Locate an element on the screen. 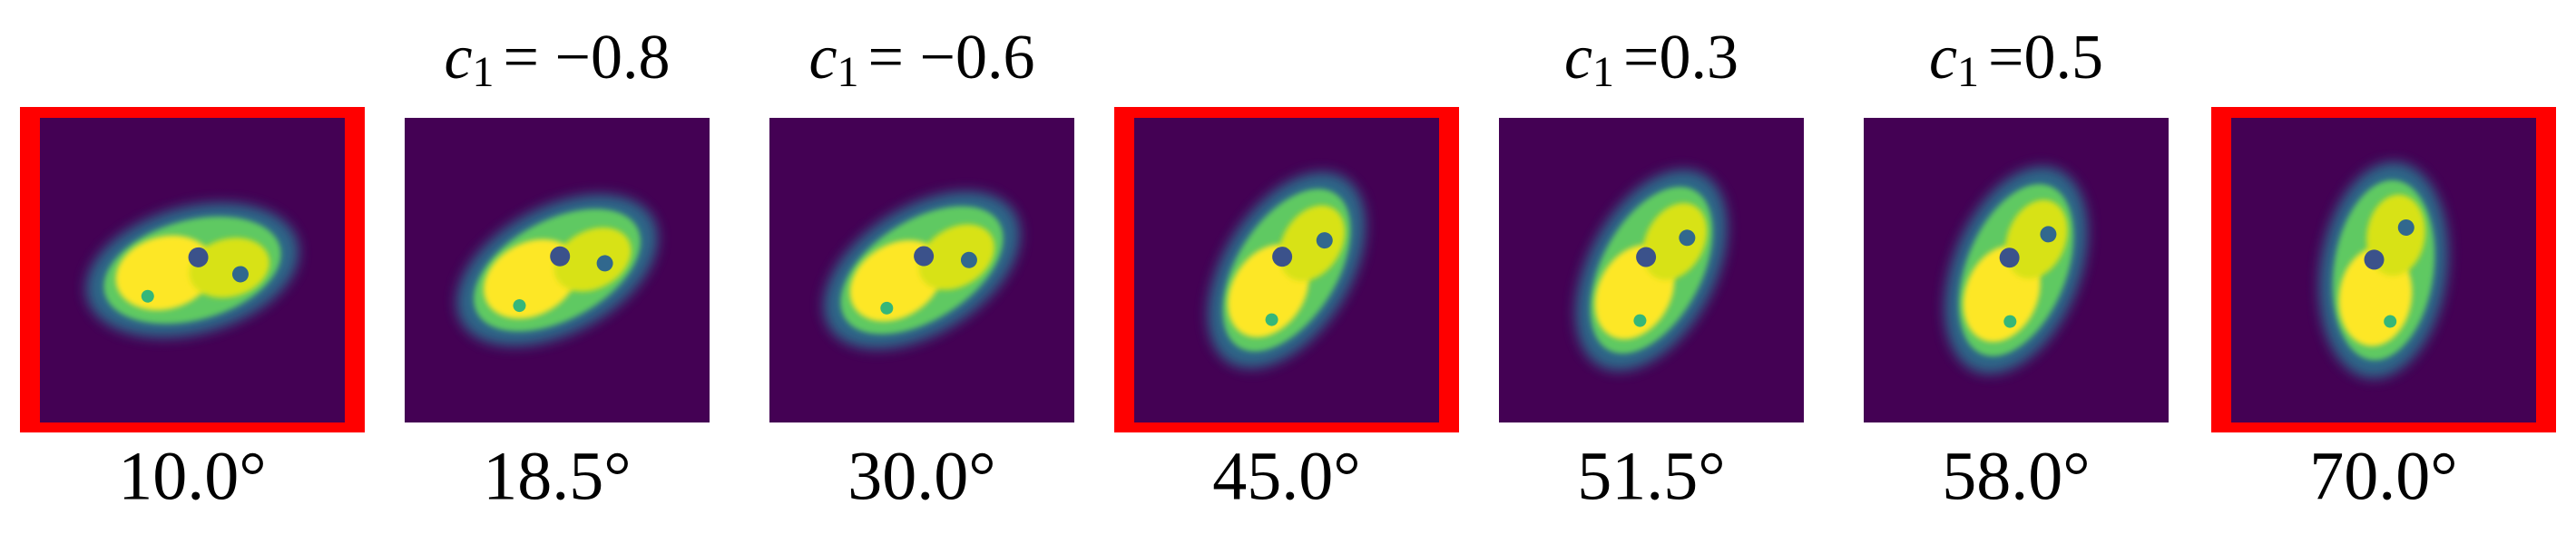 The image size is (2576, 534). panel: 70.0° is located at coordinates (2383, 310).